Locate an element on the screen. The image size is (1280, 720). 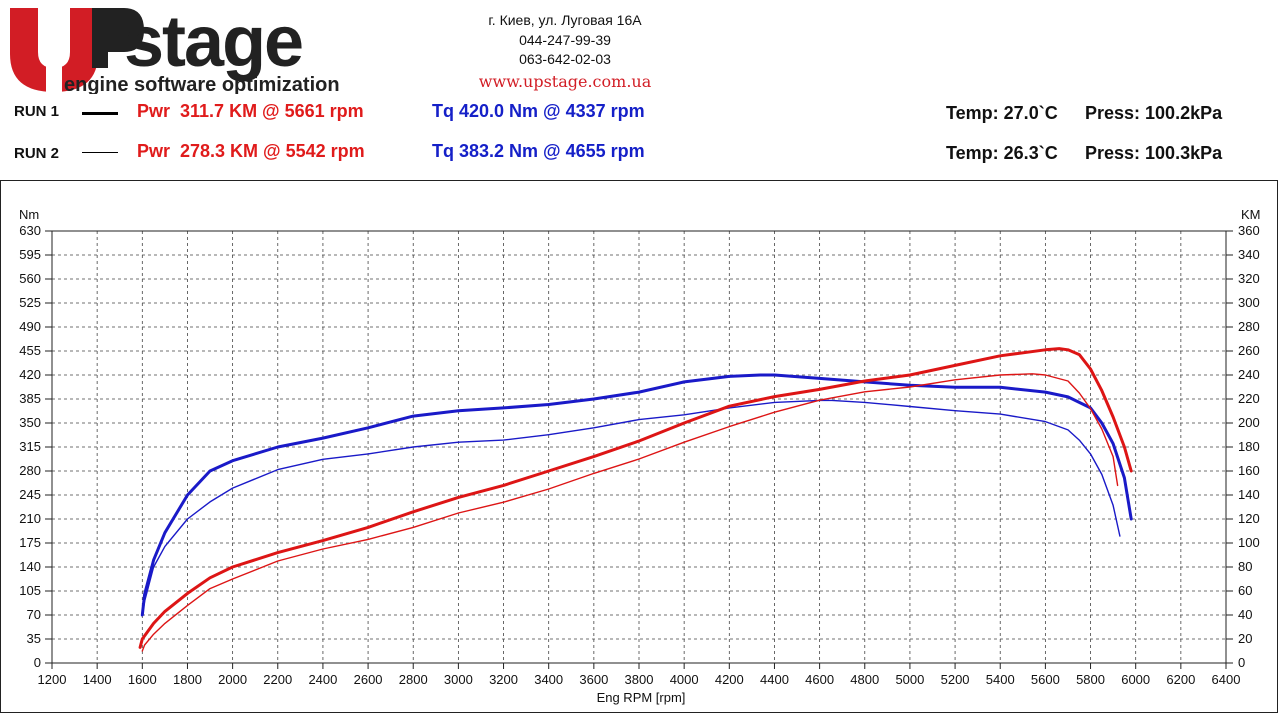
x-tick-label: 5400 is located at coordinates (1000, 679).